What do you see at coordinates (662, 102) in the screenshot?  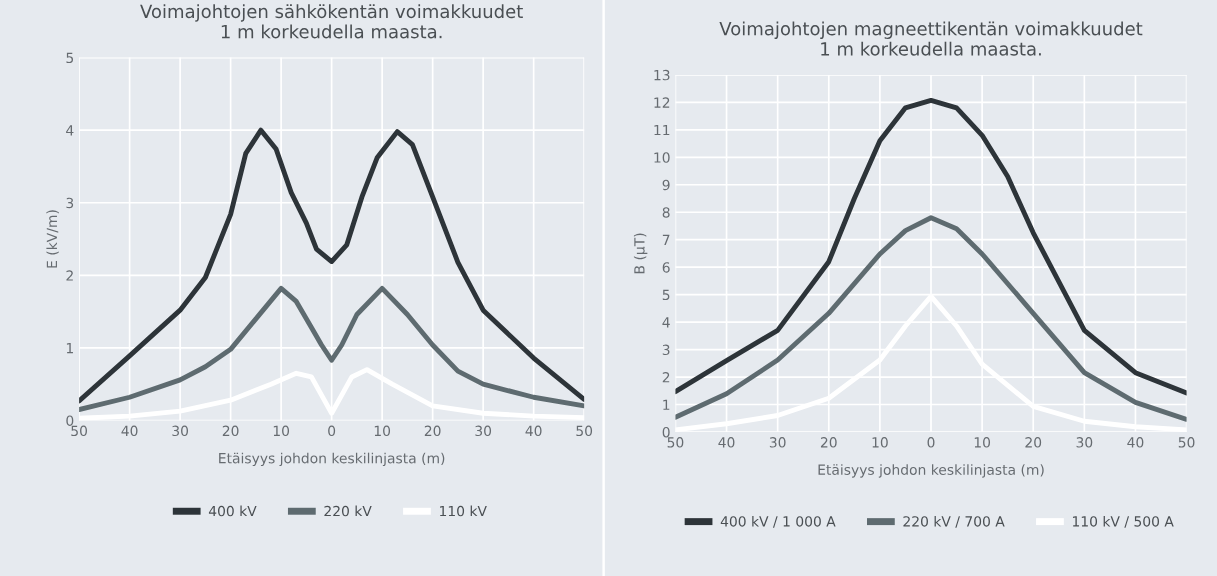 I see `y-tick-label: 12` at bounding box center [662, 102].